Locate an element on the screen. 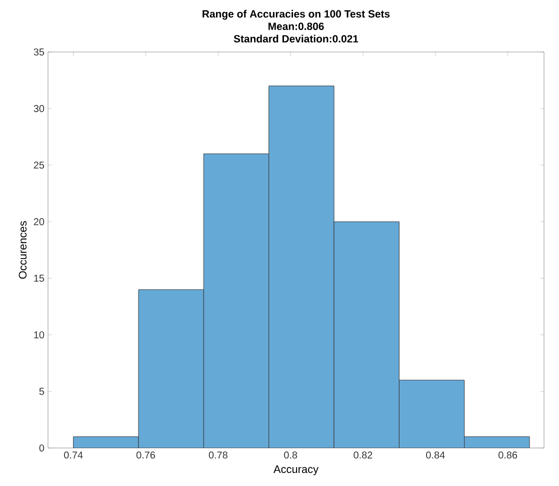  y-tick-label: 5 is located at coordinates (41, 391).